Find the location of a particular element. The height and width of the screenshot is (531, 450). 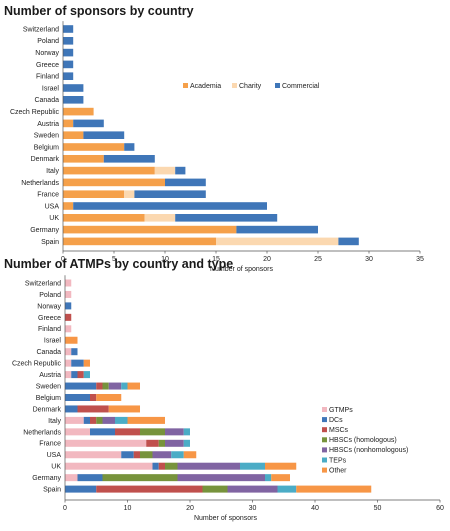

category-label: Belgium is located at coordinates (48, 398).